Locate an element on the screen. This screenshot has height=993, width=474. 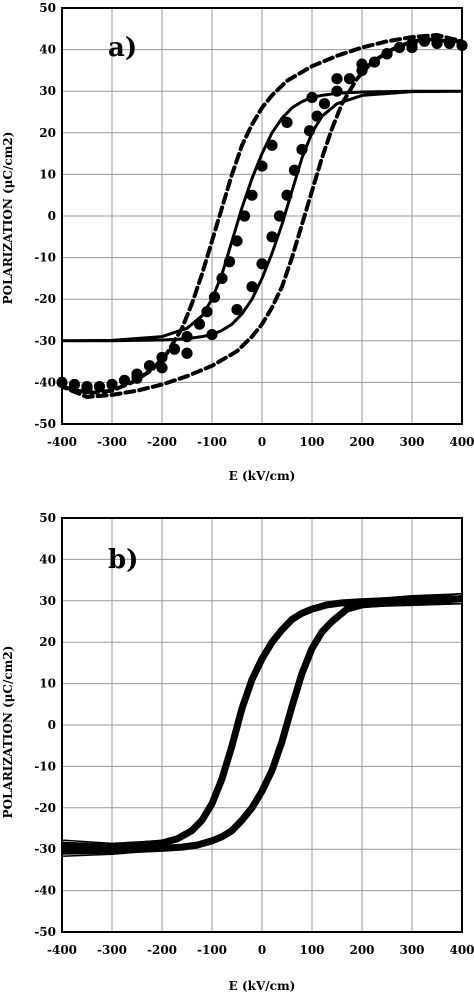
x-tick-label: 100 is located at coordinates (311, 950).